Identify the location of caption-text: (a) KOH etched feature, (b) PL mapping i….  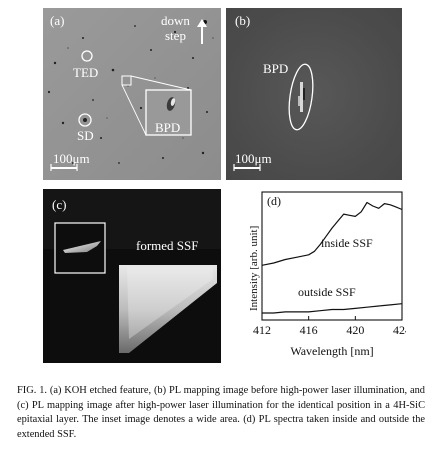
(221, 412).